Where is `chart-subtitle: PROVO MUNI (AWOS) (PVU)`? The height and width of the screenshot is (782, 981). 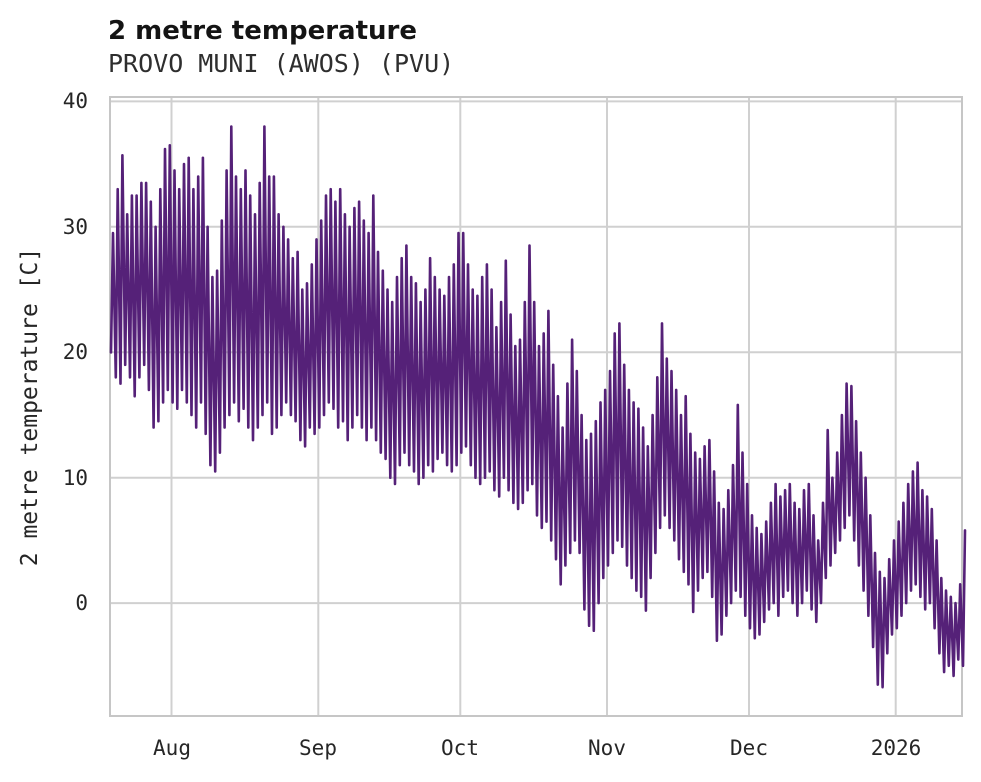
chart-subtitle: PROVO MUNI (AWOS) (PVU) is located at coordinates (281, 63).